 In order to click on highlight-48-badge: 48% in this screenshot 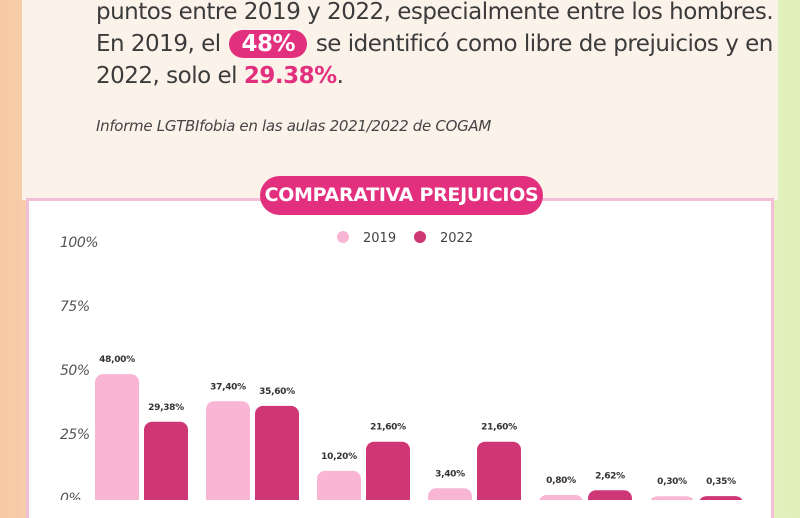, I will do `click(268, 44)`.